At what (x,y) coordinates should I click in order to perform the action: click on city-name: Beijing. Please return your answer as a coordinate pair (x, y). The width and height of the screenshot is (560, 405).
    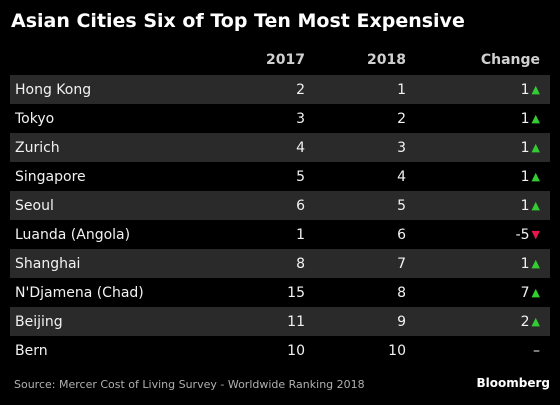
    Looking at the image, I should click on (39, 321).